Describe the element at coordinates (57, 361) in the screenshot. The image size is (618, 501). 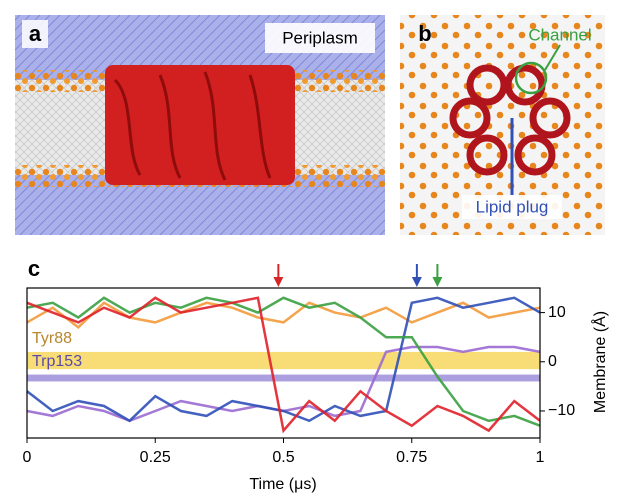
I see `band-label: Trp153` at that location.